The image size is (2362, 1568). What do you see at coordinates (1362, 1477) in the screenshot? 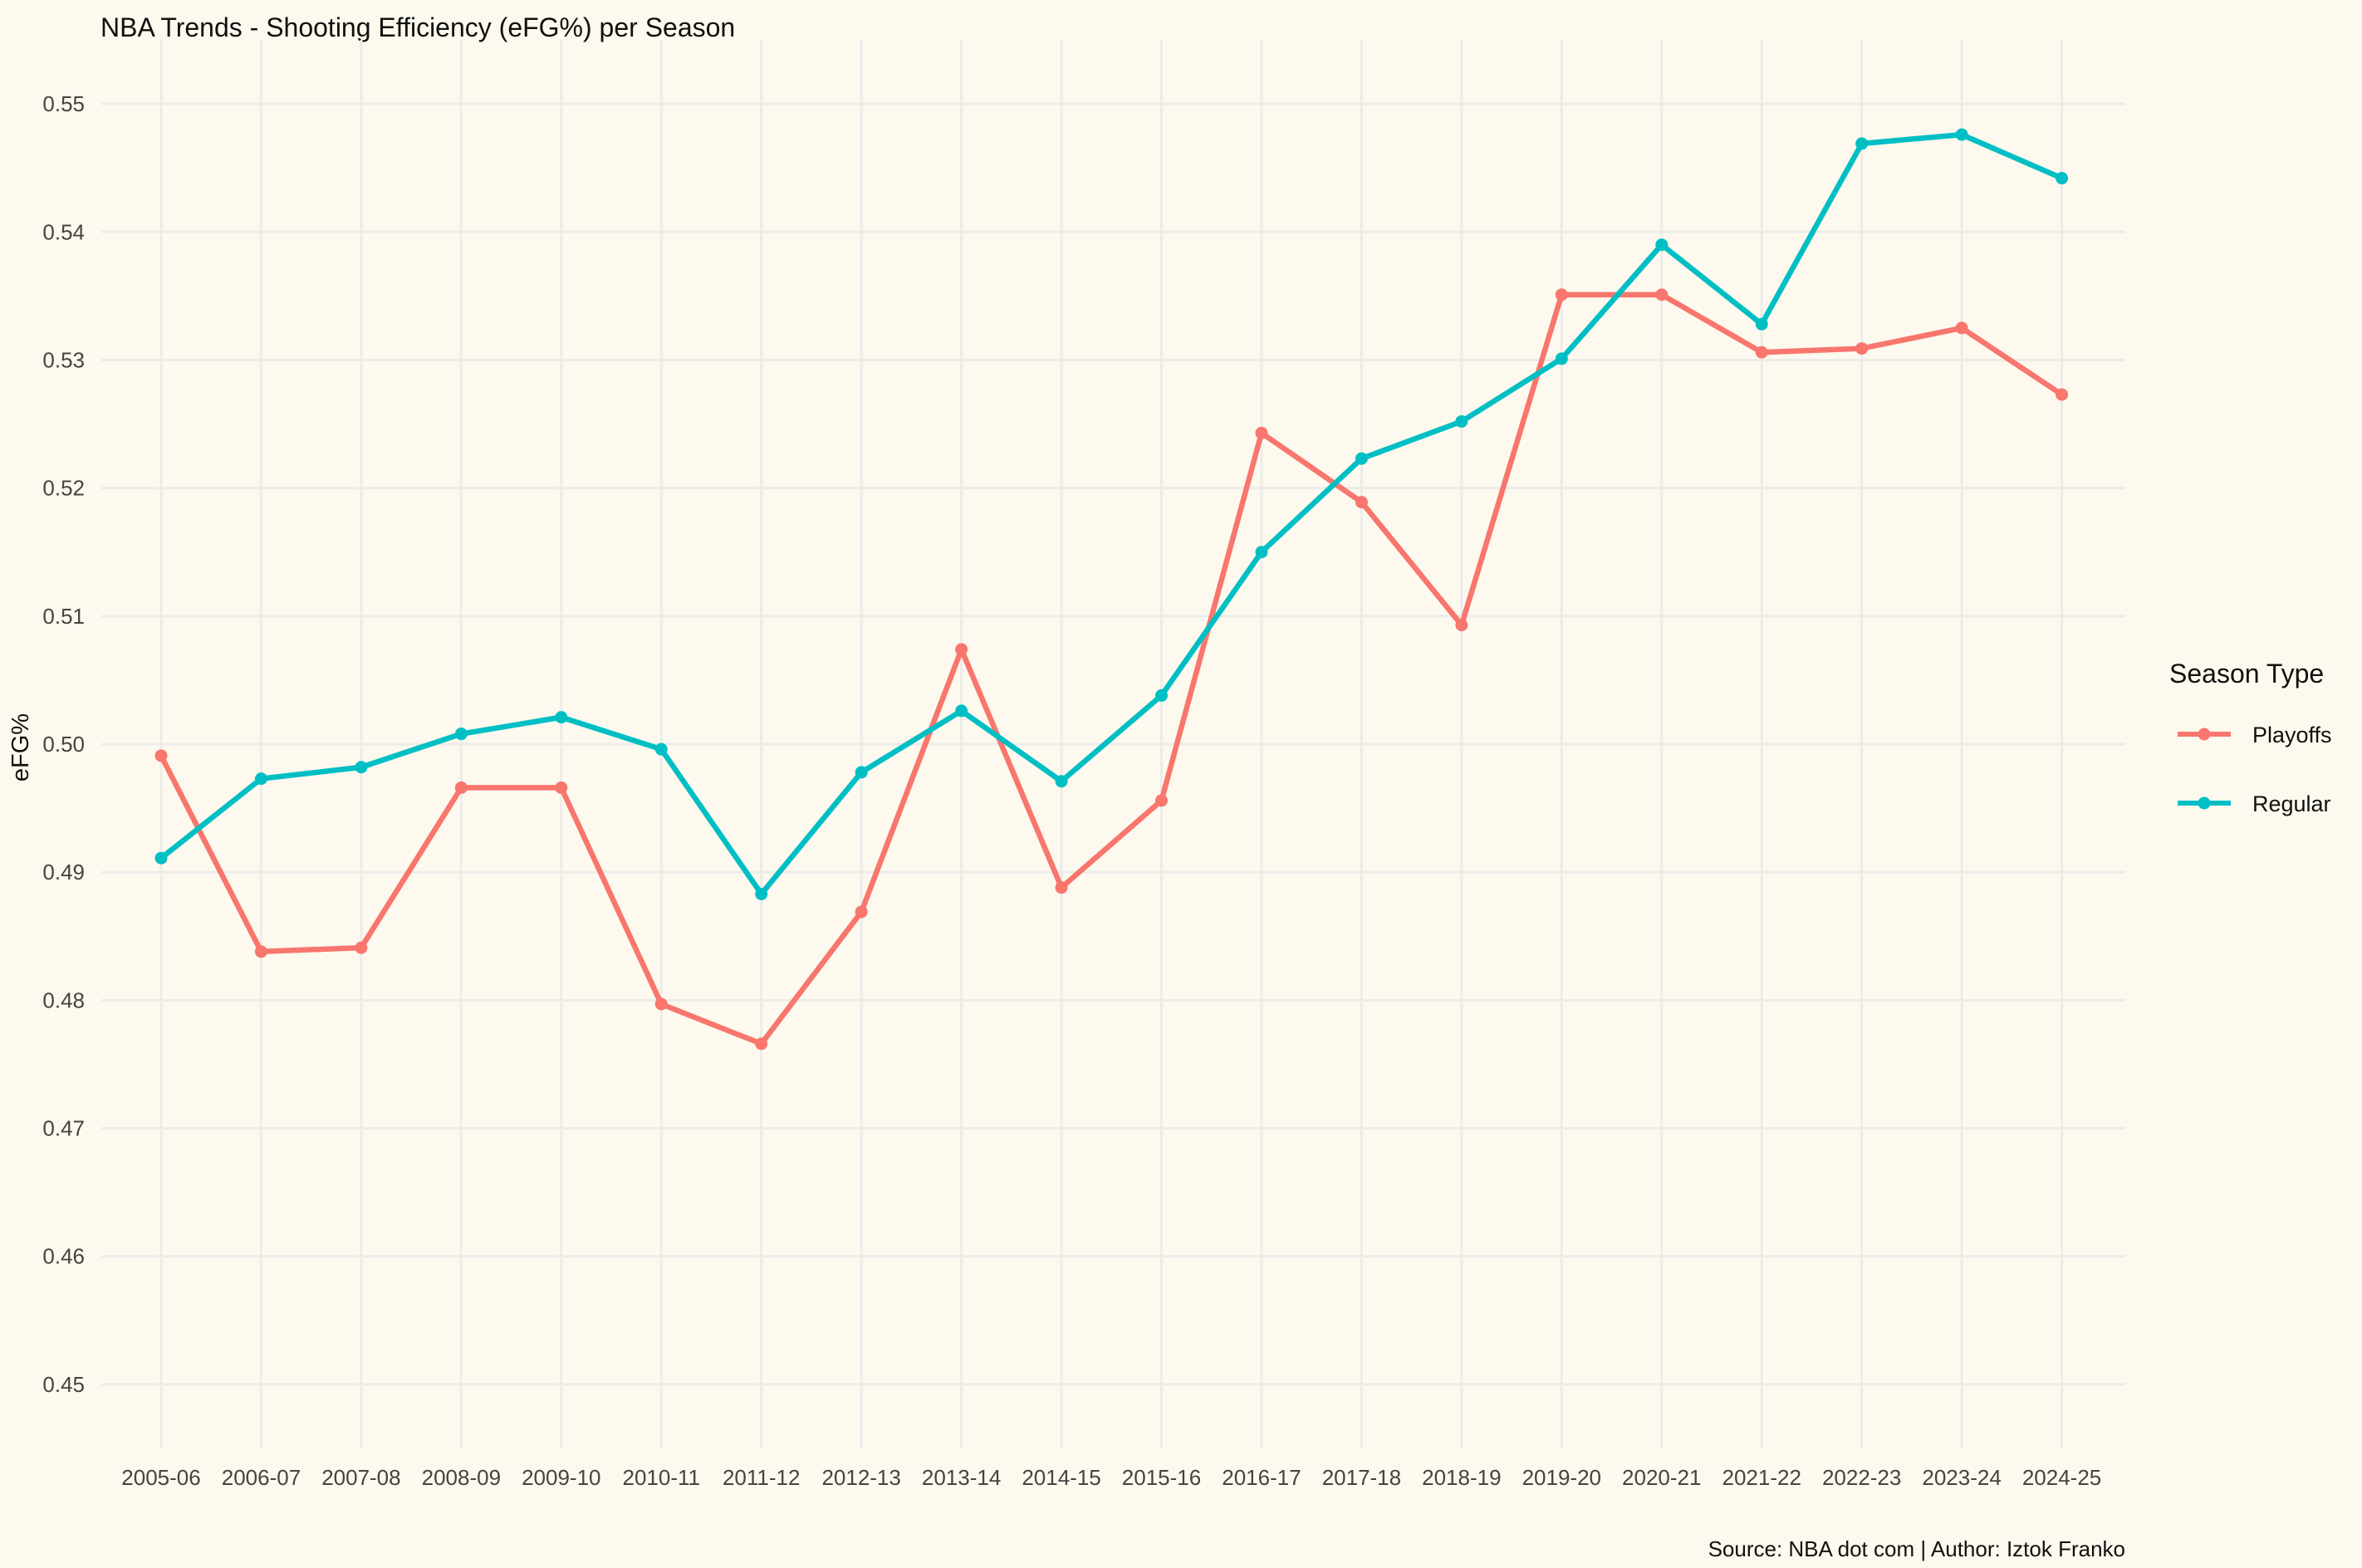
I see `x-tick-label: 2017-18` at bounding box center [1362, 1477].